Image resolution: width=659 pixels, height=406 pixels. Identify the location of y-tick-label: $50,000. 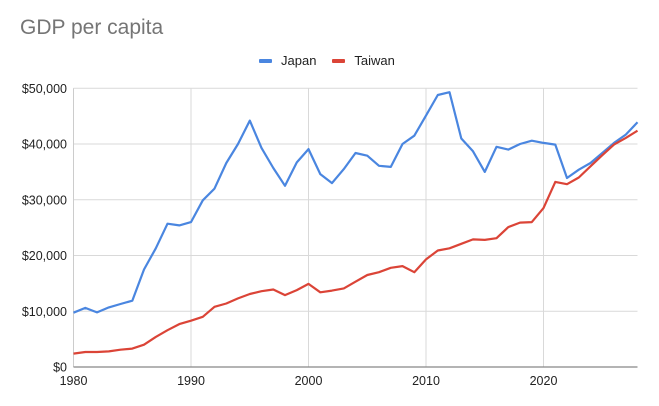
(44, 89).